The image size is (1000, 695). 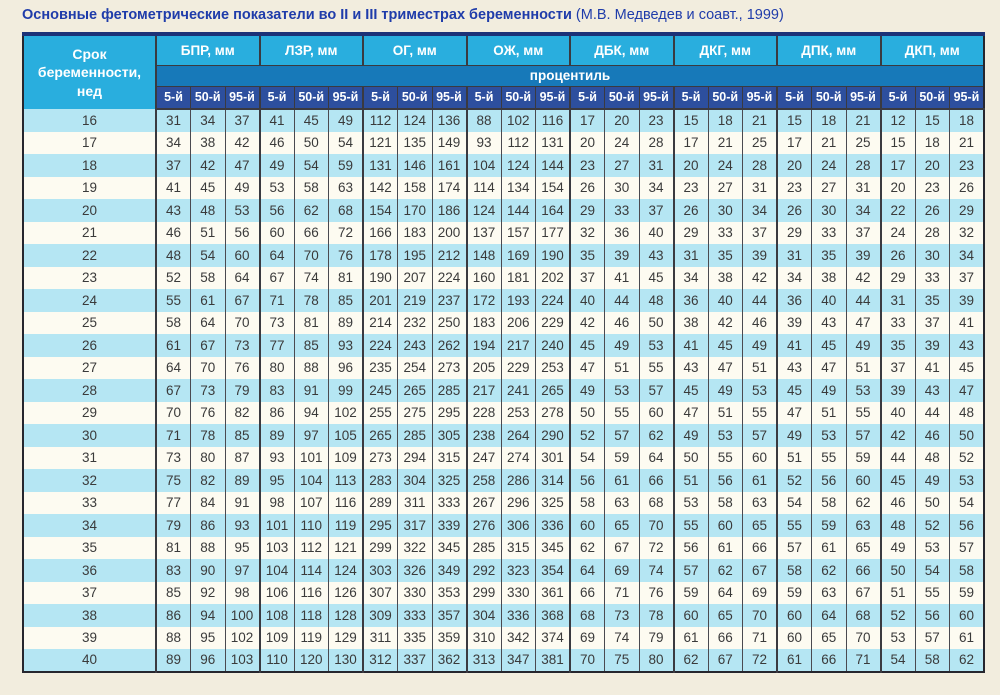 I want to click on value-cell: 30, so click(x=621, y=187).